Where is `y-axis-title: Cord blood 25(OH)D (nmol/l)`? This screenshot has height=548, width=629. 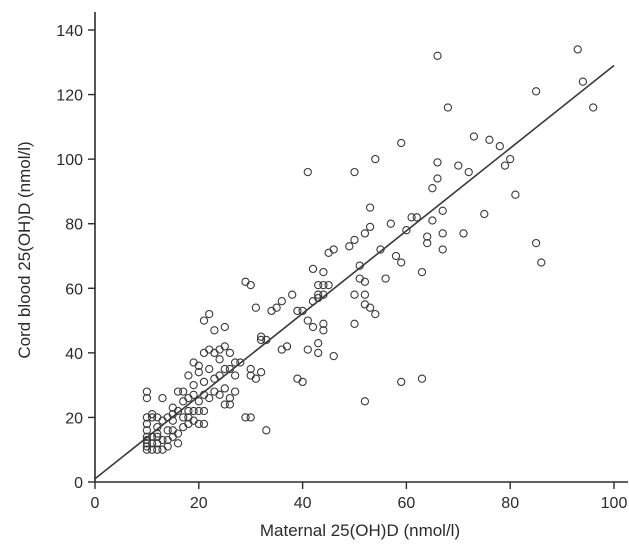
y-axis-title: Cord blood 25(OH)D (nmol/l) is located at coordinates (24, 249).